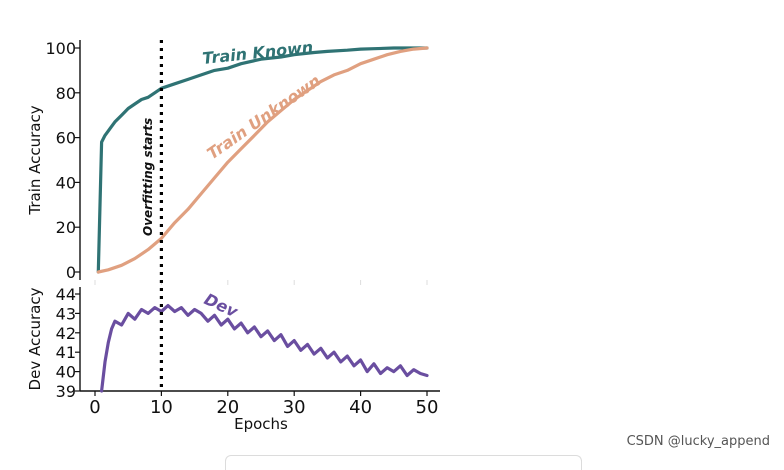 Image resolution: width=784 pixels, height=470 pixels. I want to click on y-tick-label: 39, so click(66, 391).